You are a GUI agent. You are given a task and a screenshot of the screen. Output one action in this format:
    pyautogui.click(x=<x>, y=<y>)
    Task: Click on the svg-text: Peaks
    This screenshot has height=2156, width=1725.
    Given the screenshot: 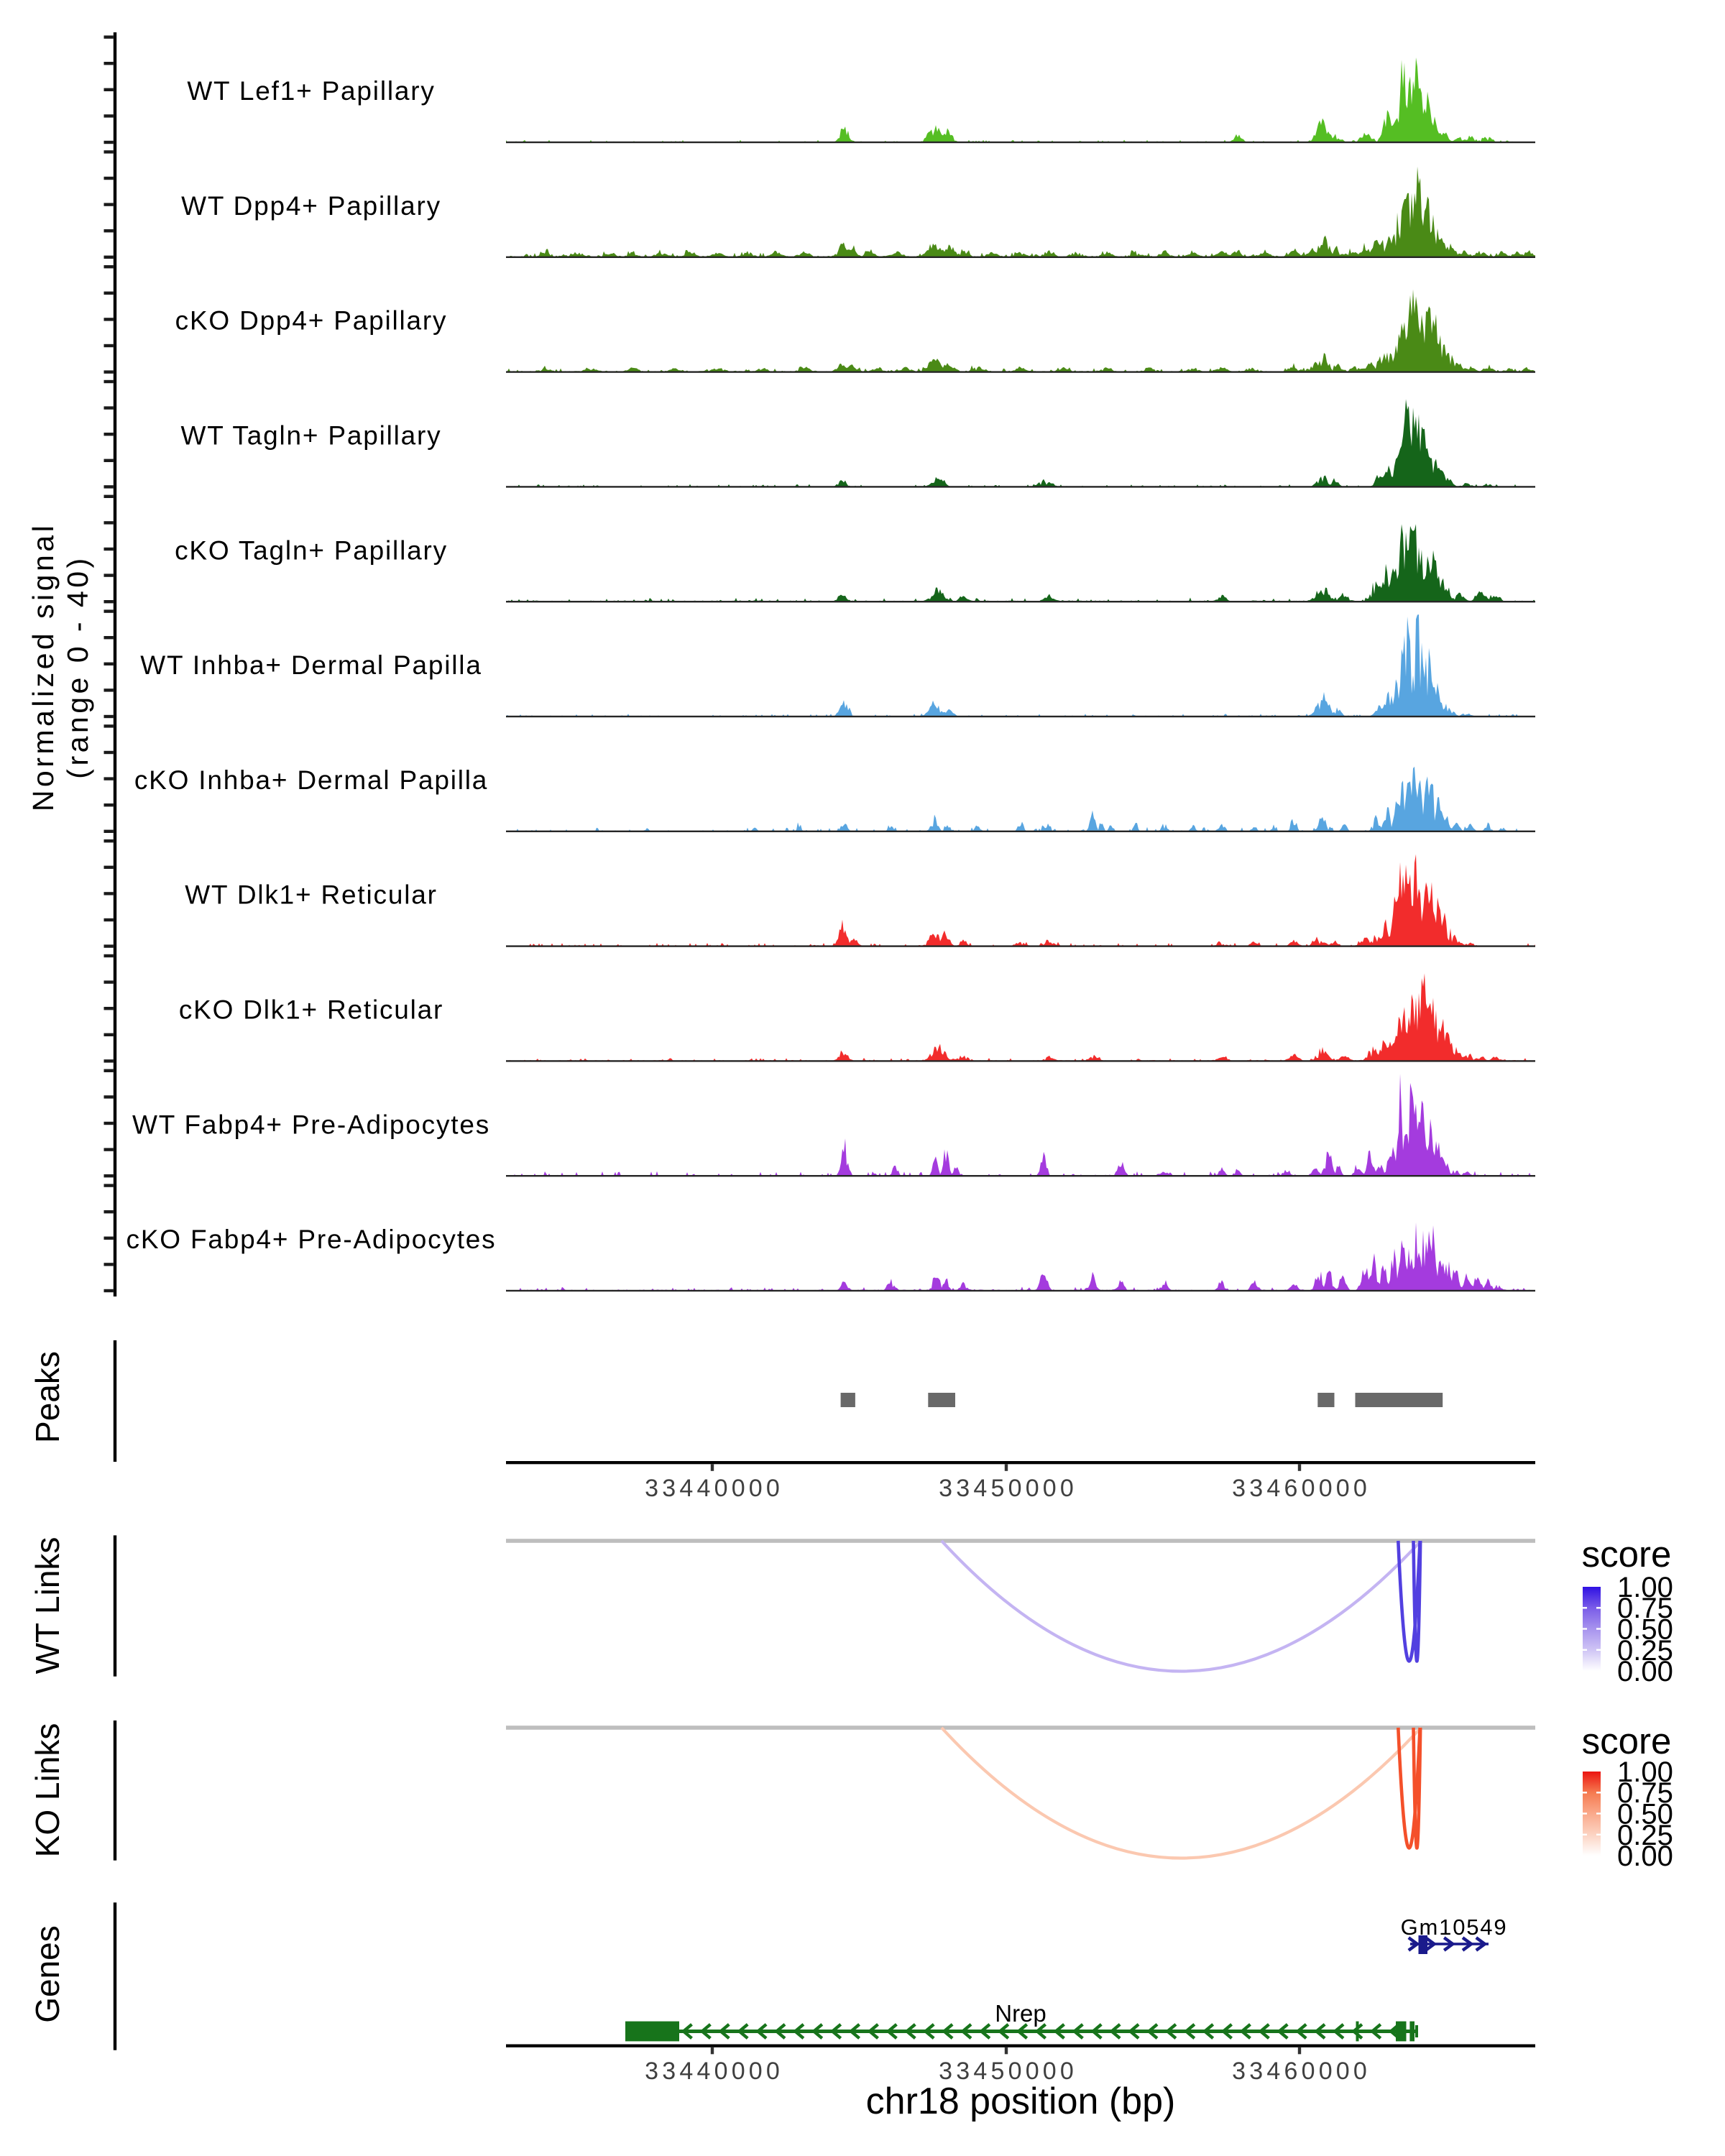 What is the action you would take?
    pyautogui.click(x=47, y=1397)
    